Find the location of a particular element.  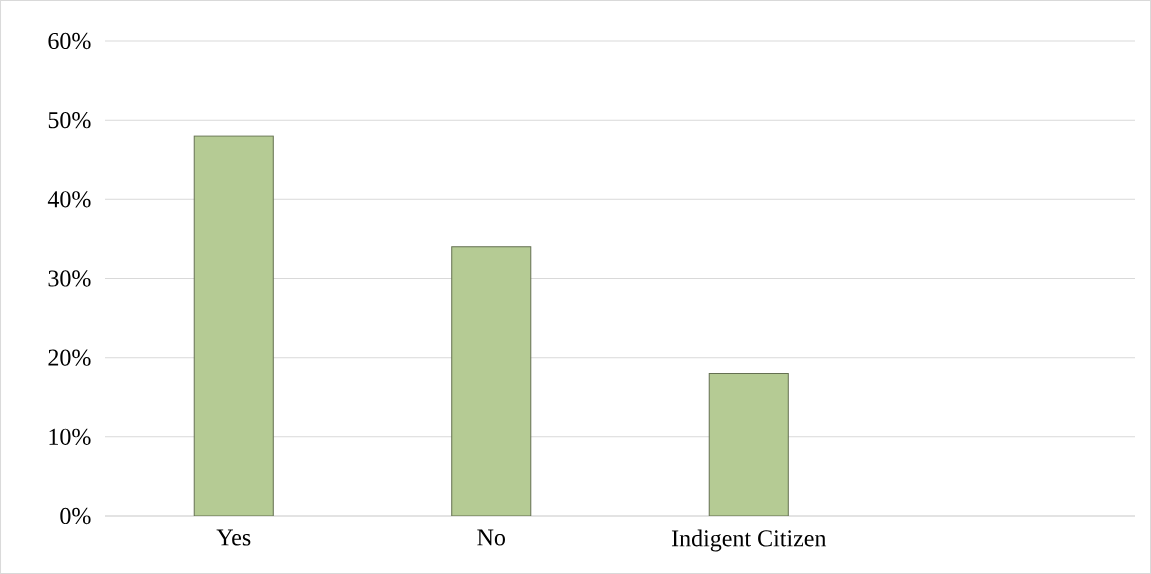

x-tick-label: No is located at coordinates (491, 537).